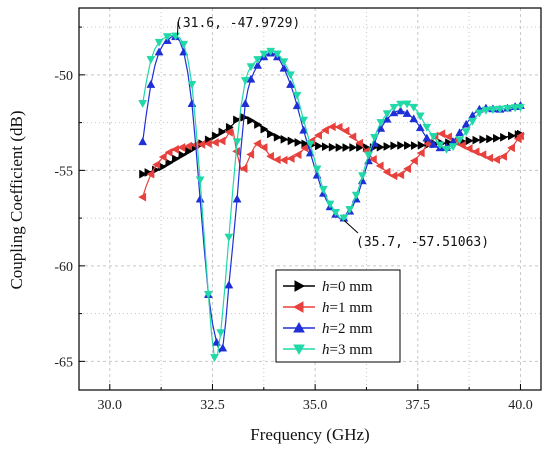  Describe the element at coordinates (110, 405) in the screenshot. I see `x-tick-label: 30.0` at that location.